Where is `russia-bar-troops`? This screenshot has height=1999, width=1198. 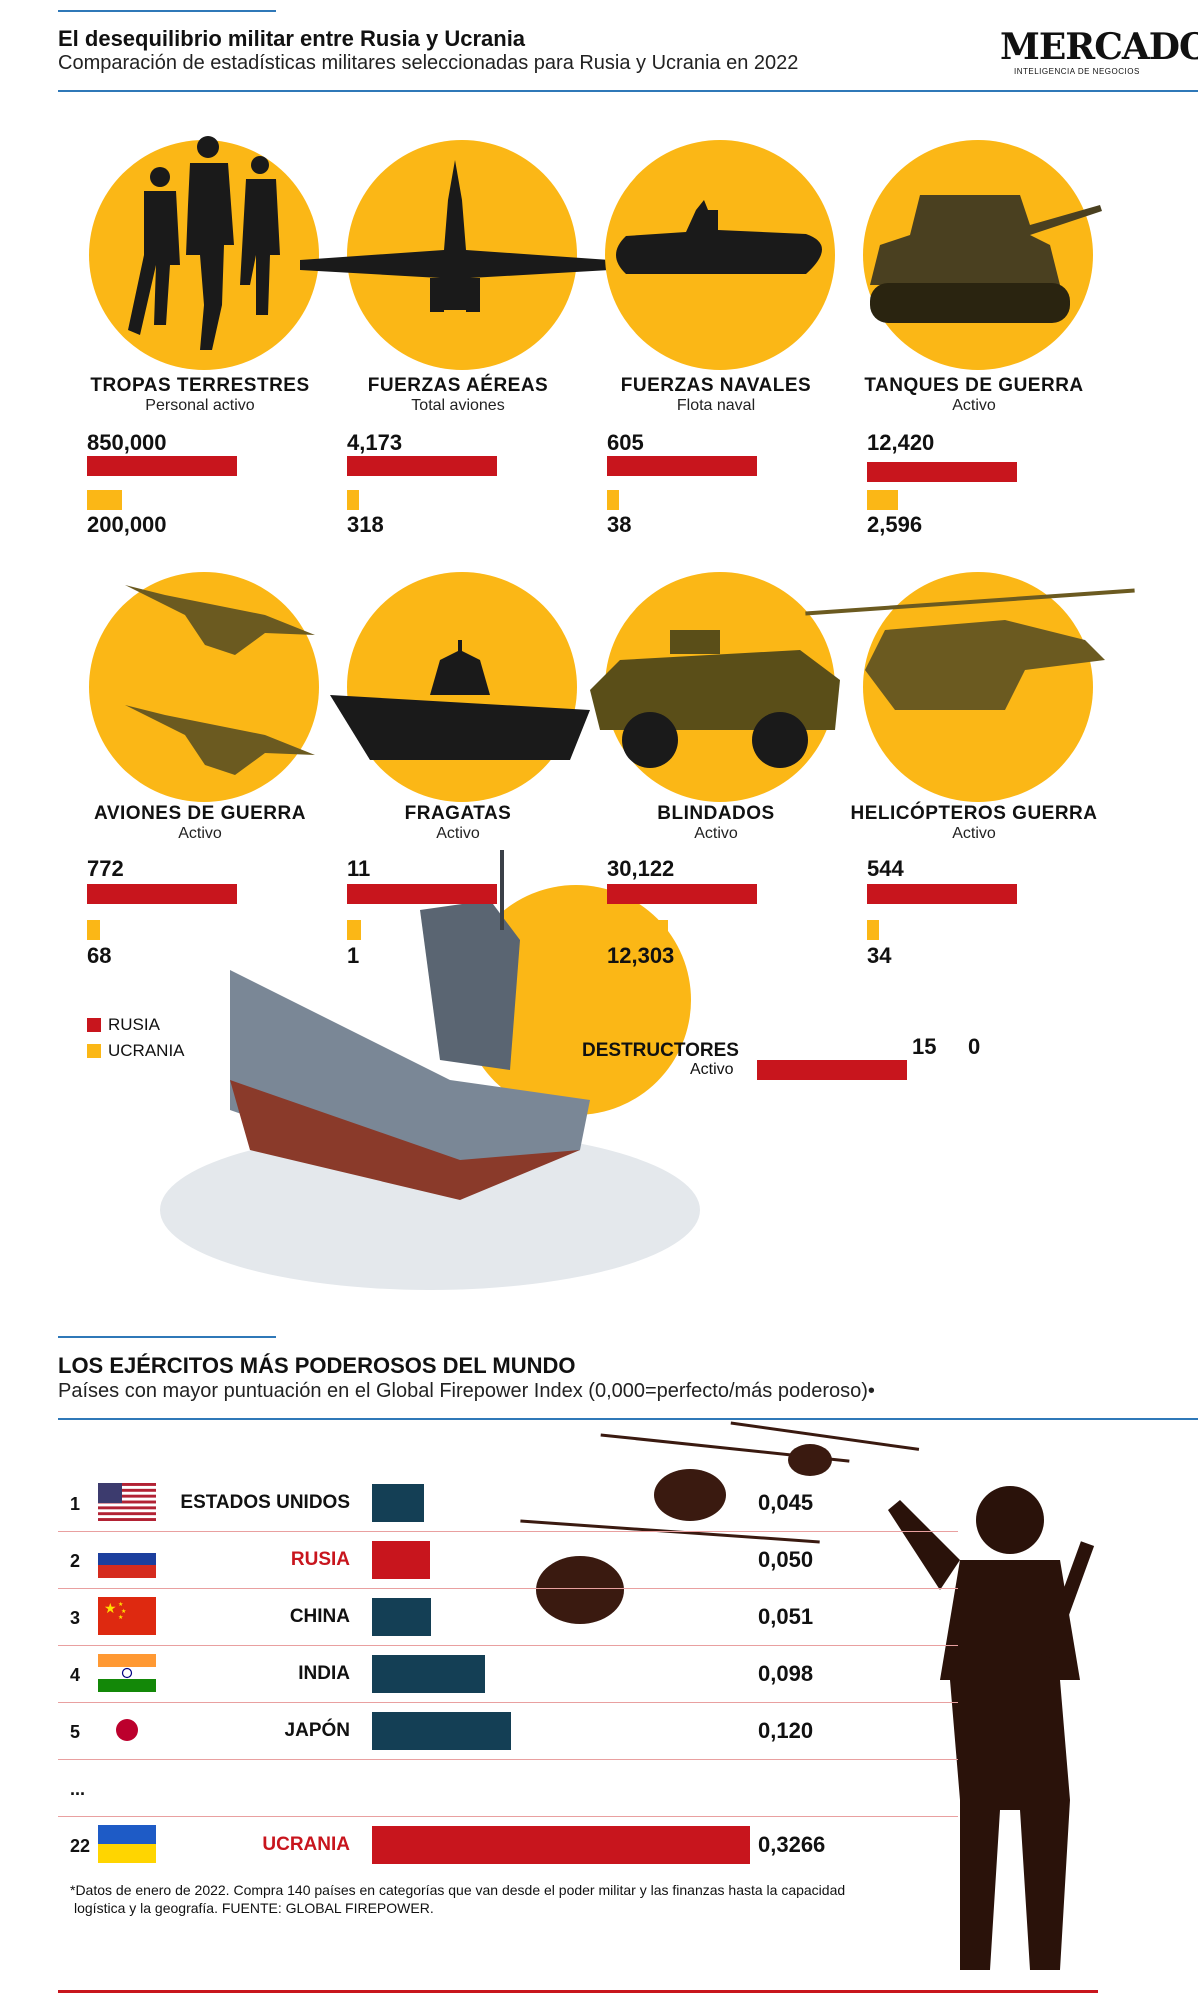
russia-bar-troops is located at coordinates (162, 466).